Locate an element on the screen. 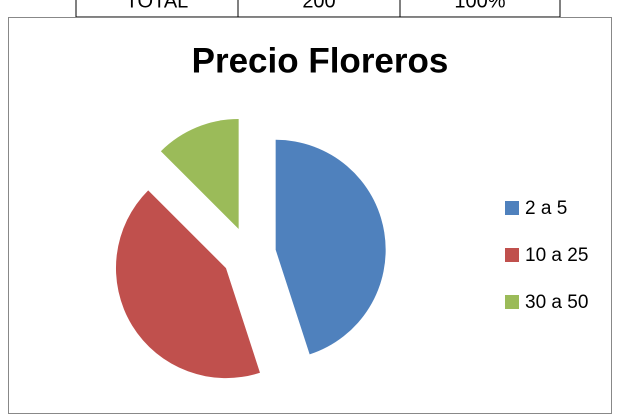 This screenshot has width=620, height=414. table-row: TOTAL 200 100% is located at coordinates (318, 9).